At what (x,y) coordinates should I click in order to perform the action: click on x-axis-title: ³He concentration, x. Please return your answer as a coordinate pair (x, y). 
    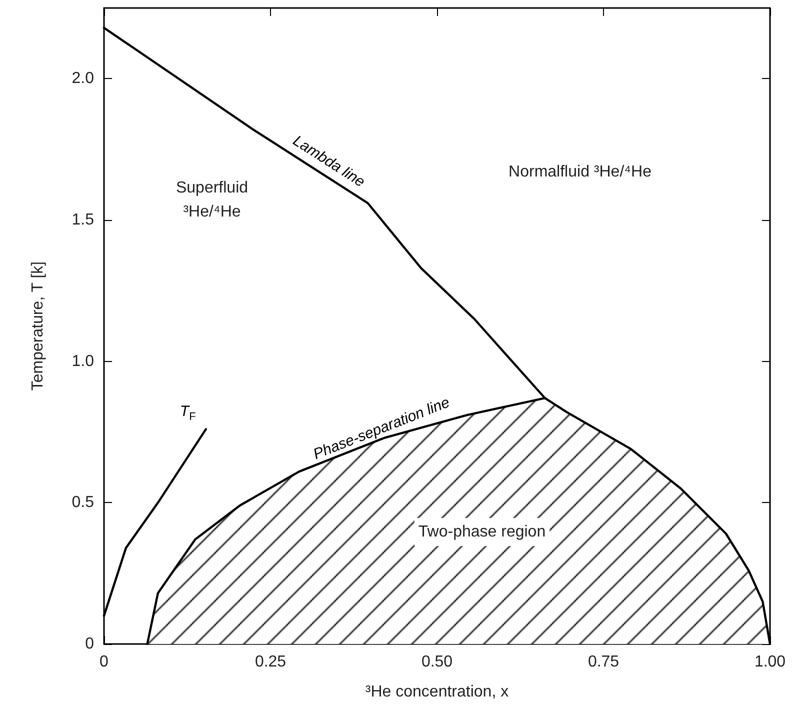
    Looking at the image, I should click on (437, 692).